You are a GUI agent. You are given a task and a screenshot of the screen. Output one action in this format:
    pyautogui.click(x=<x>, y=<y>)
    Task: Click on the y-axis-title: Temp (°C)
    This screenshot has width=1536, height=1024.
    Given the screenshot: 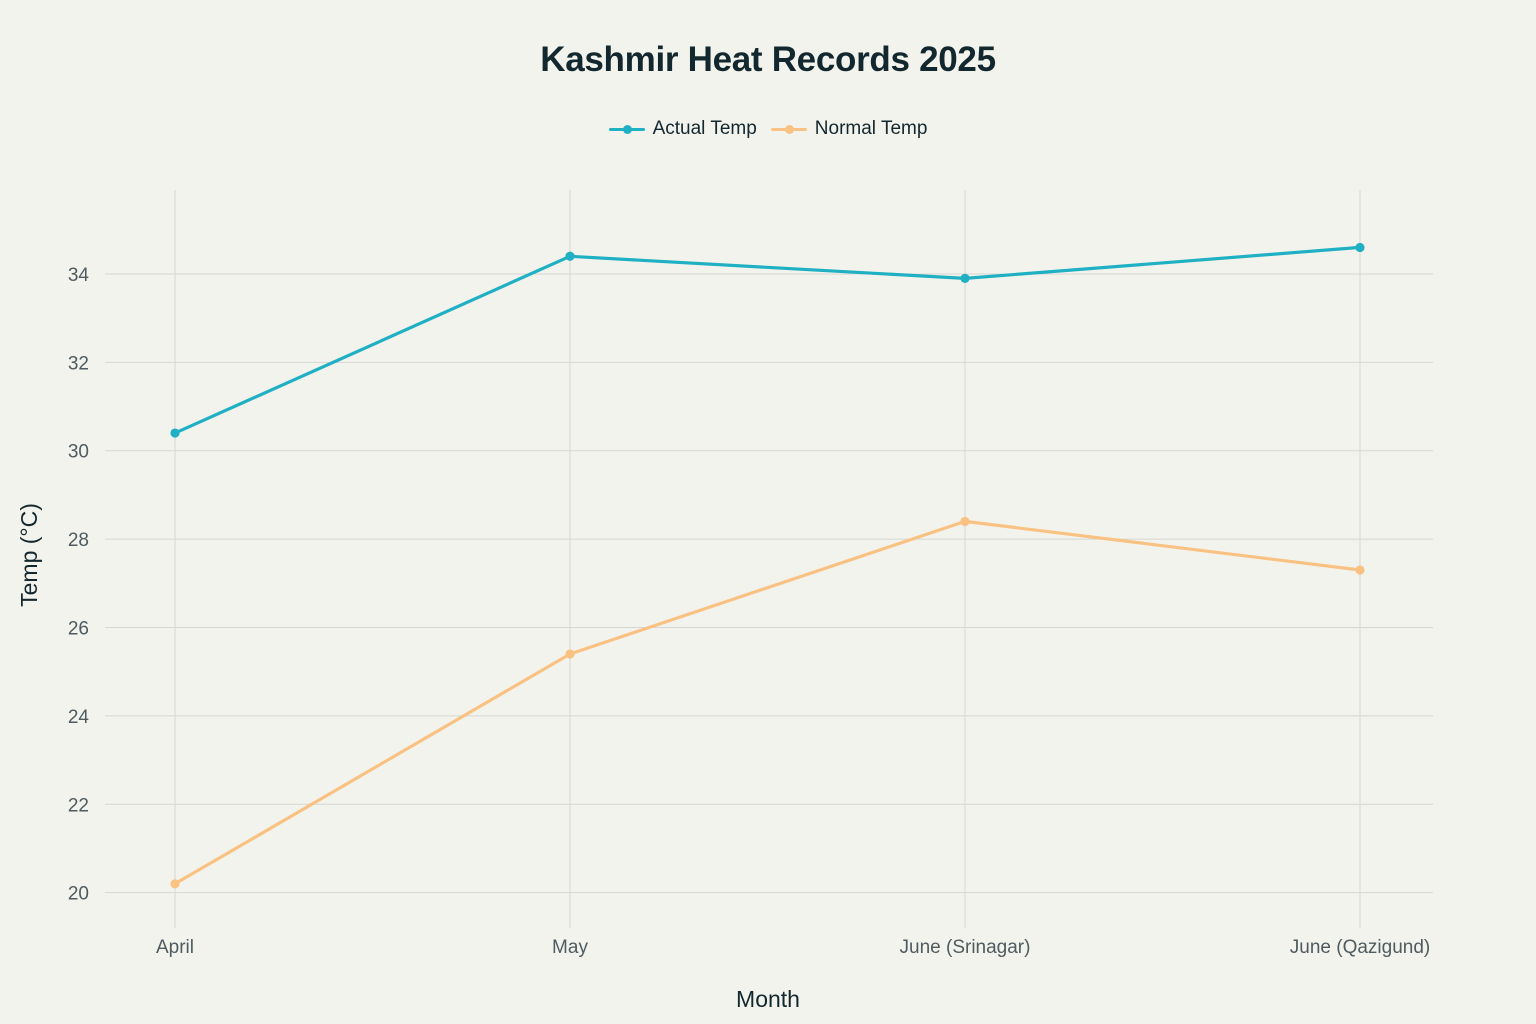 What is the action you would take?
    pyautogui.click(x=29, y=555)
    